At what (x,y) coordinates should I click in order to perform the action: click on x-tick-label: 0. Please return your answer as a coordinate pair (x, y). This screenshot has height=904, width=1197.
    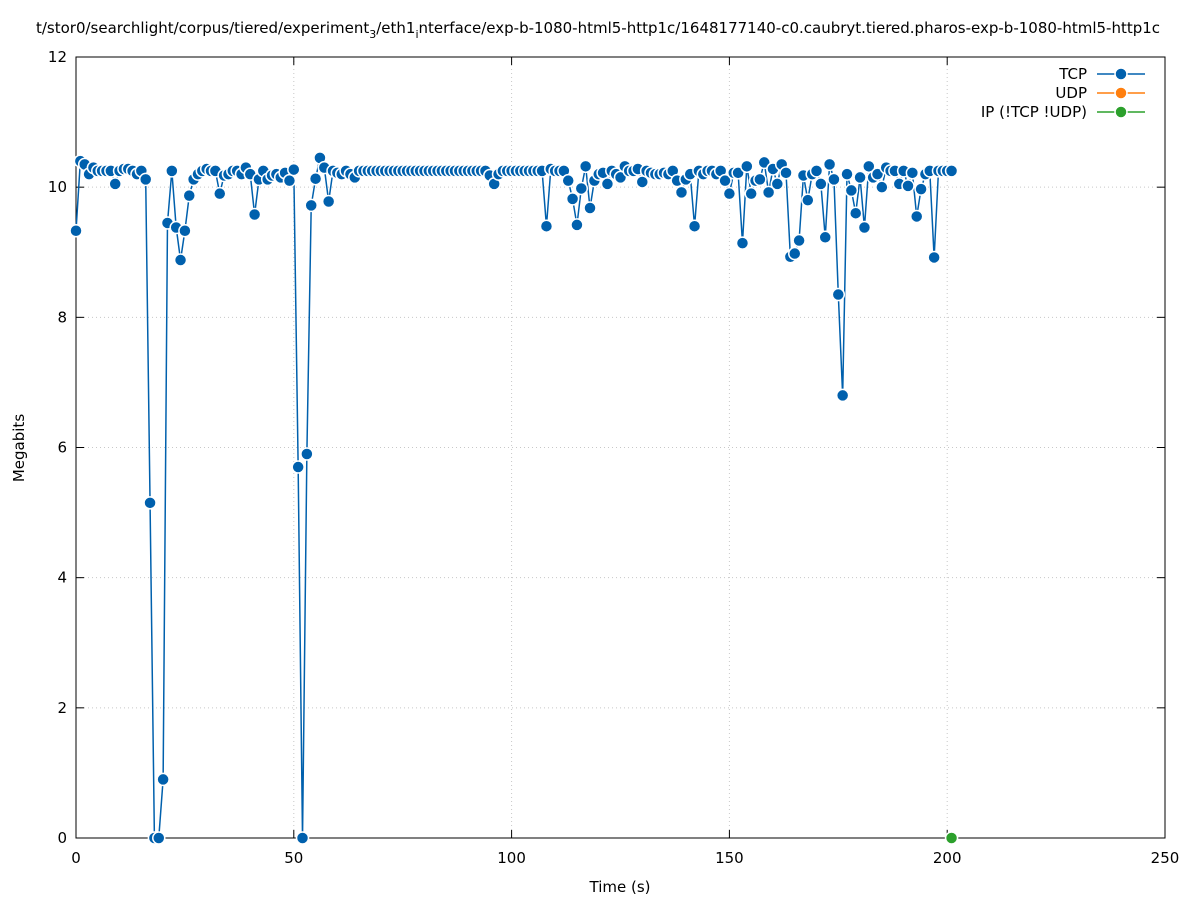
    Looking at the image, I should click on (76, 858).